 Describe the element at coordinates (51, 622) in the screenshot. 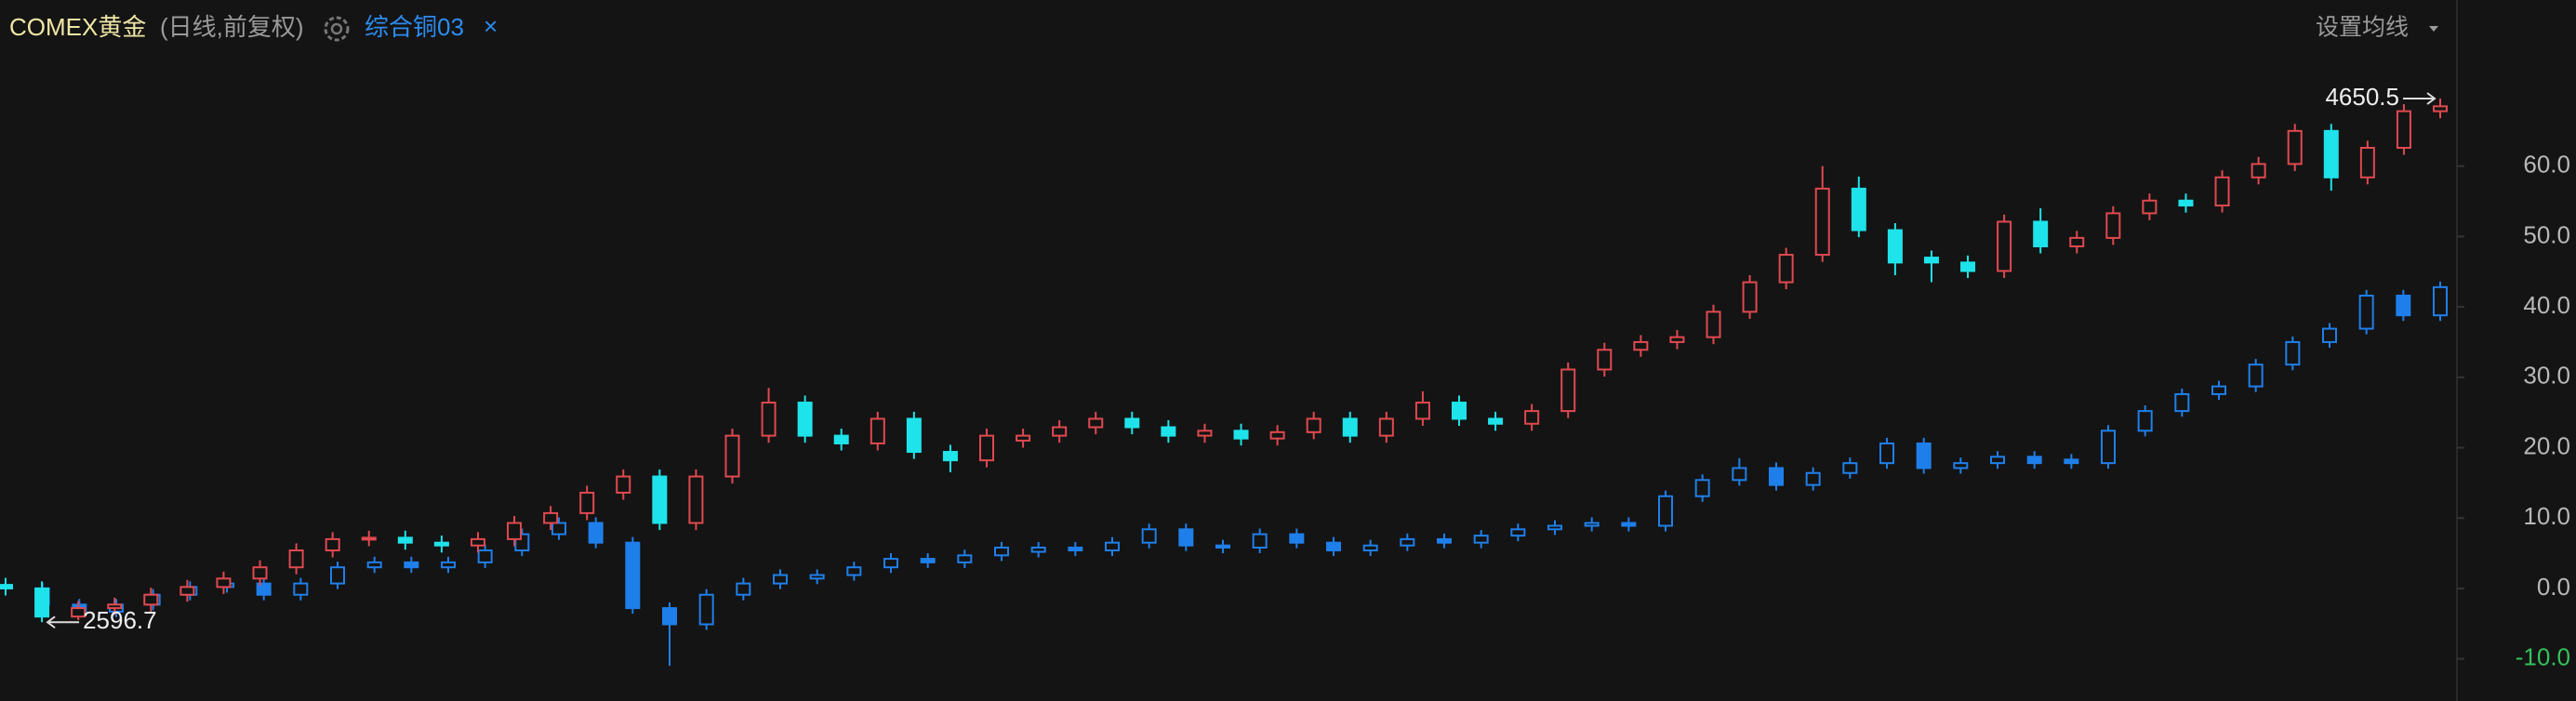

I see `min-arrow-head` at that location.